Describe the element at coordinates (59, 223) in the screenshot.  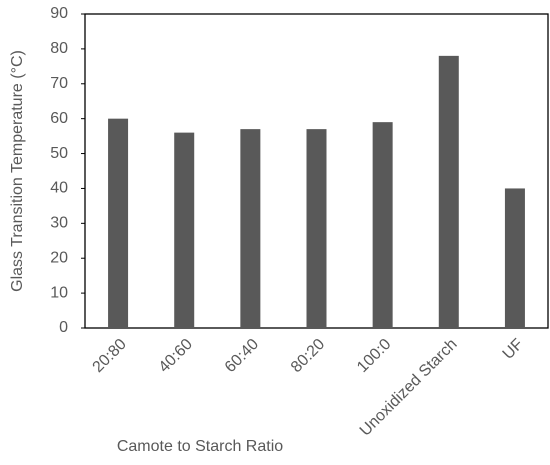
I see `y-tick-label: 30` at that location.